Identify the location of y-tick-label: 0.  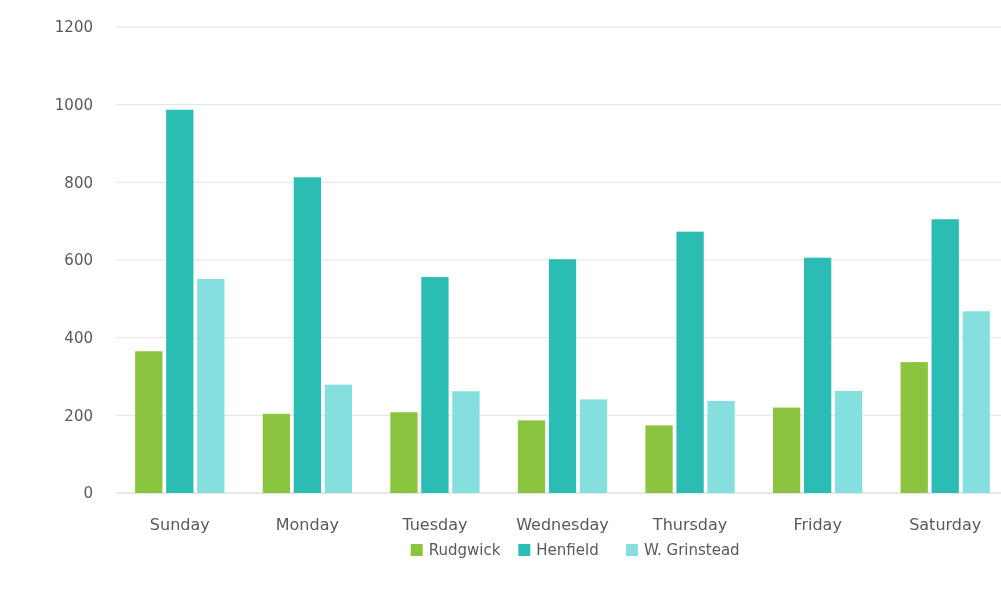
(88, 493).